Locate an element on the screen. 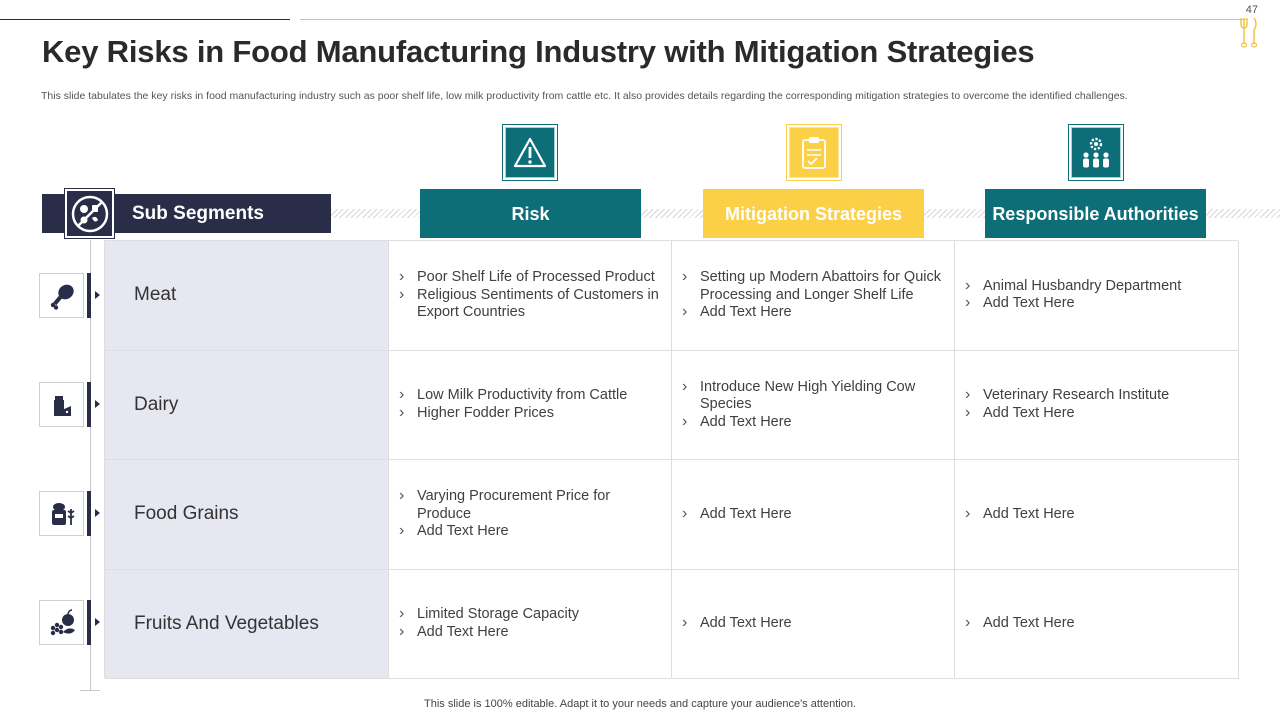  segment-cell: Dairy is located at coordinates (247, 405).